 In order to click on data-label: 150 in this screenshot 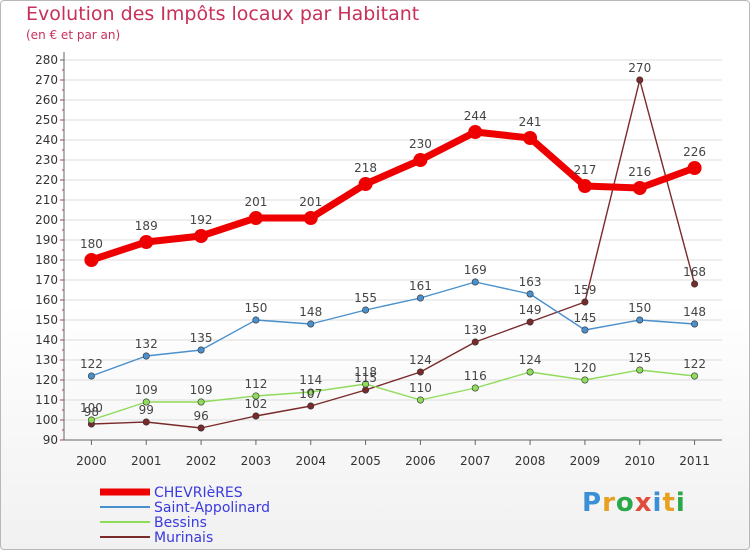, I will do `click(255, 308)`.